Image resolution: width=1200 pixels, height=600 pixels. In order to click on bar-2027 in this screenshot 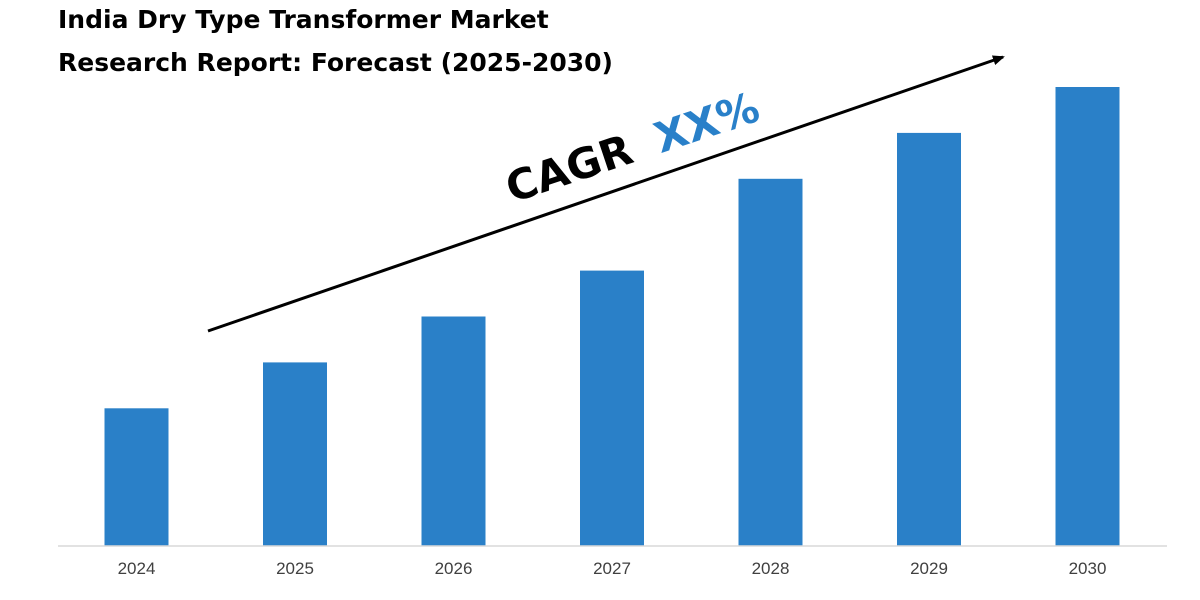, I will do `click(612, 408)`.